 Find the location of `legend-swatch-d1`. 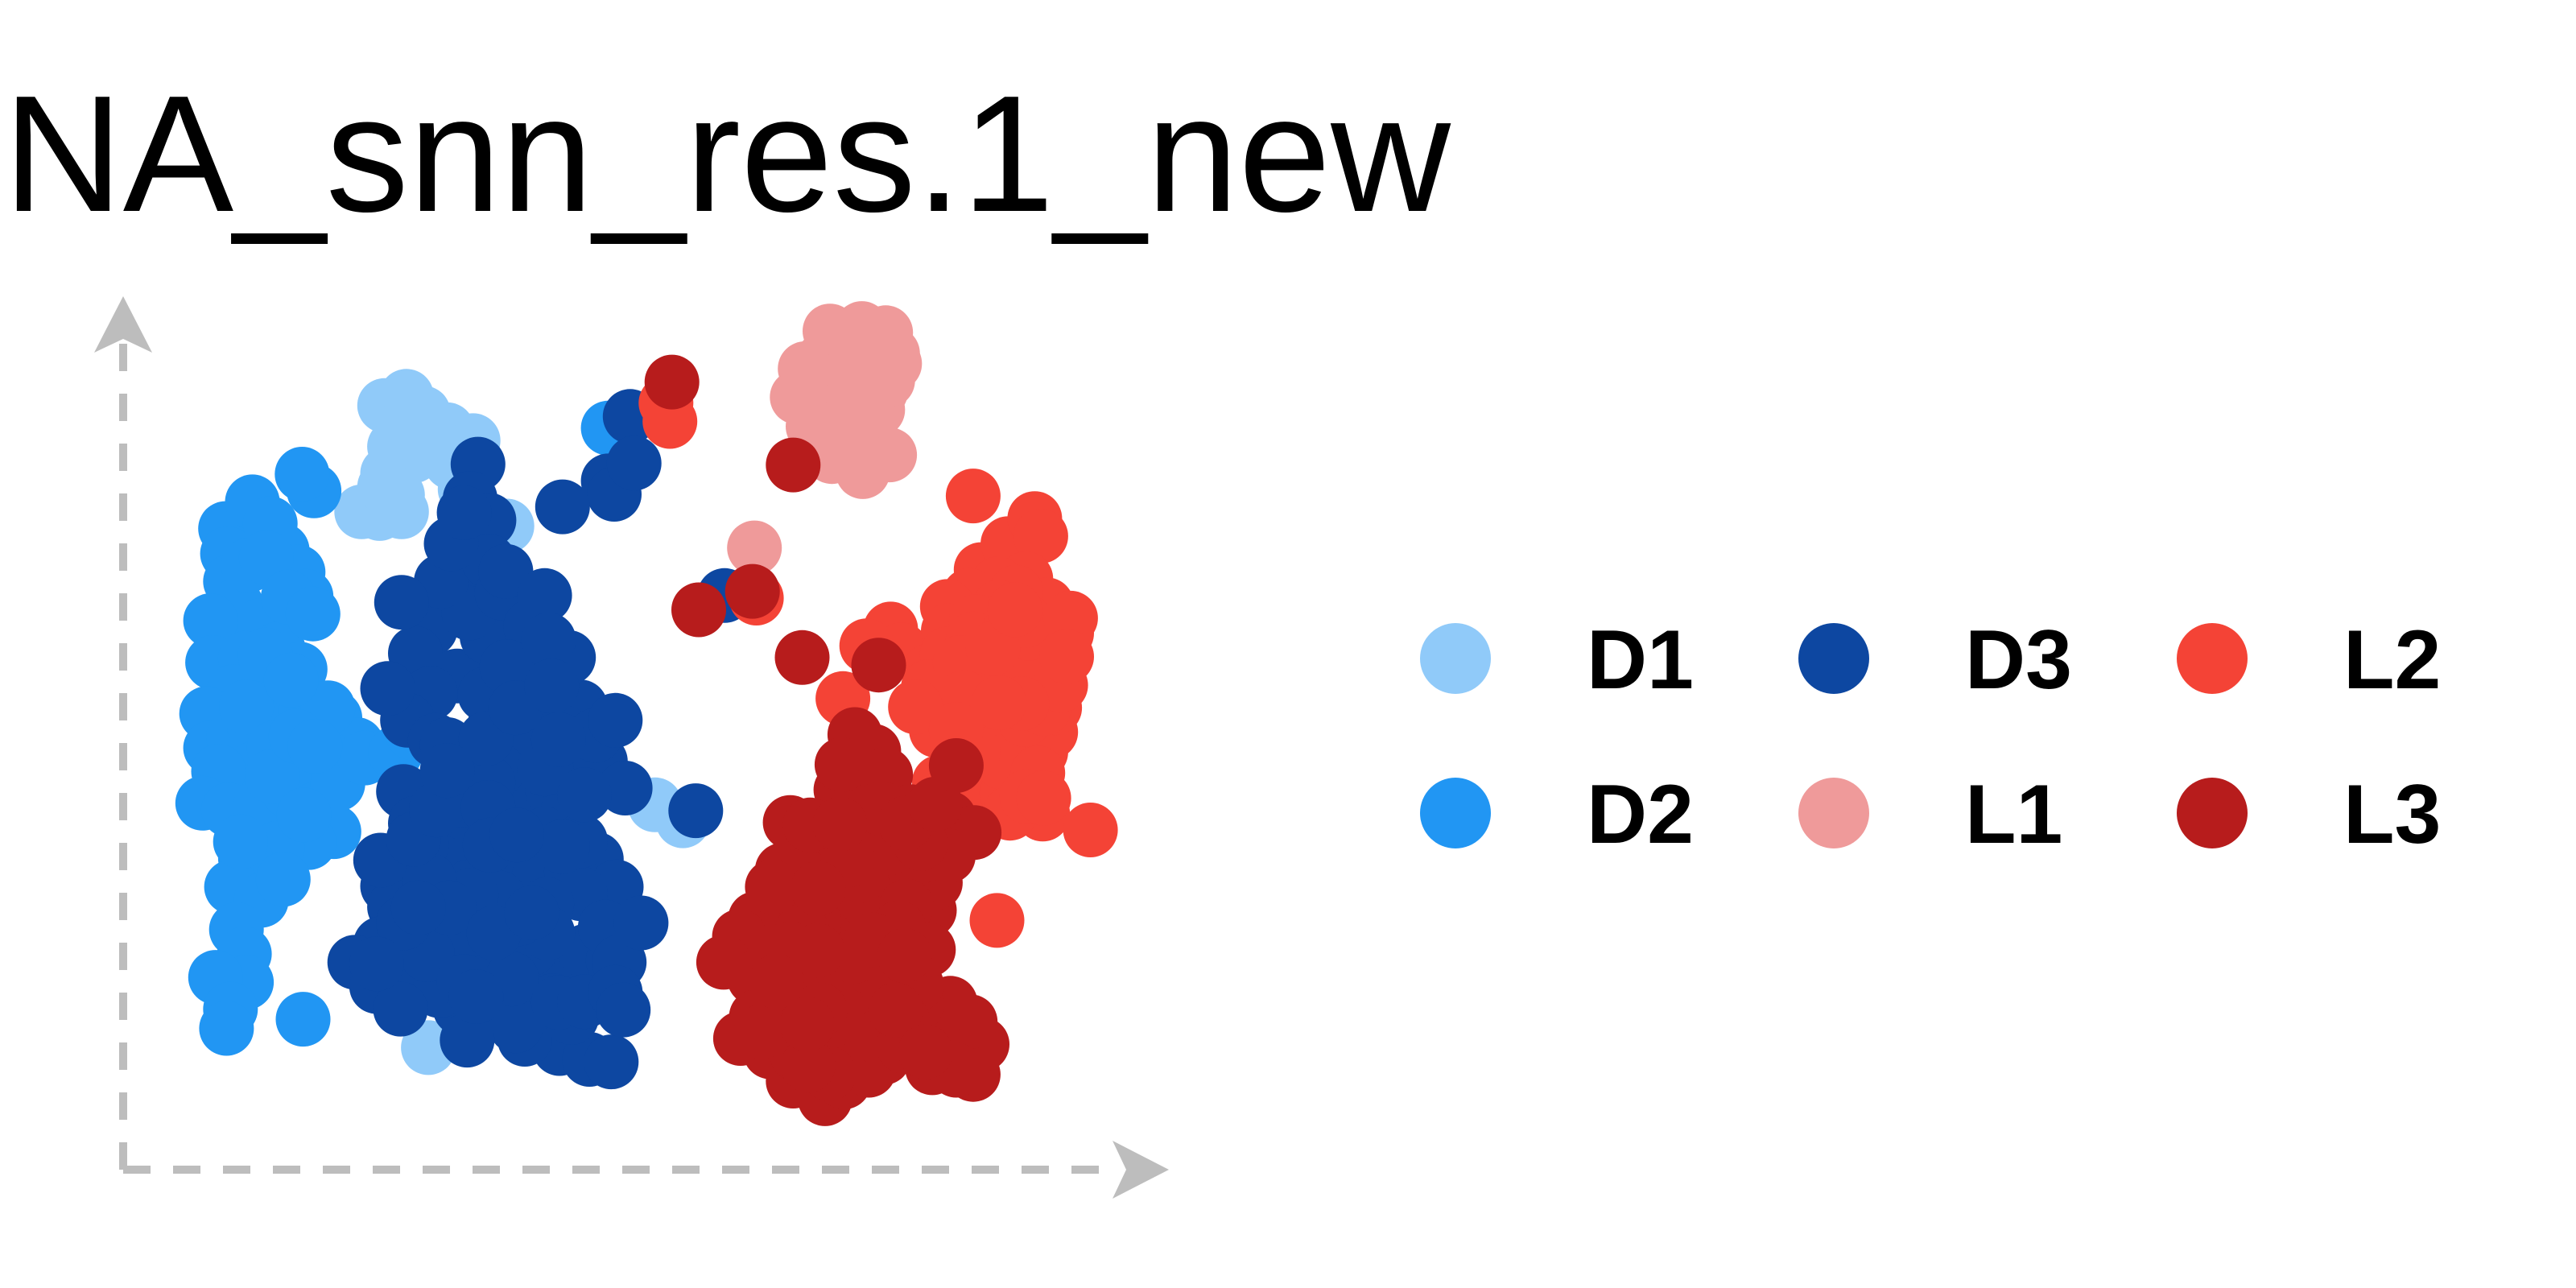

legend-swatch-d1 is located at coordinates (1455, 658).